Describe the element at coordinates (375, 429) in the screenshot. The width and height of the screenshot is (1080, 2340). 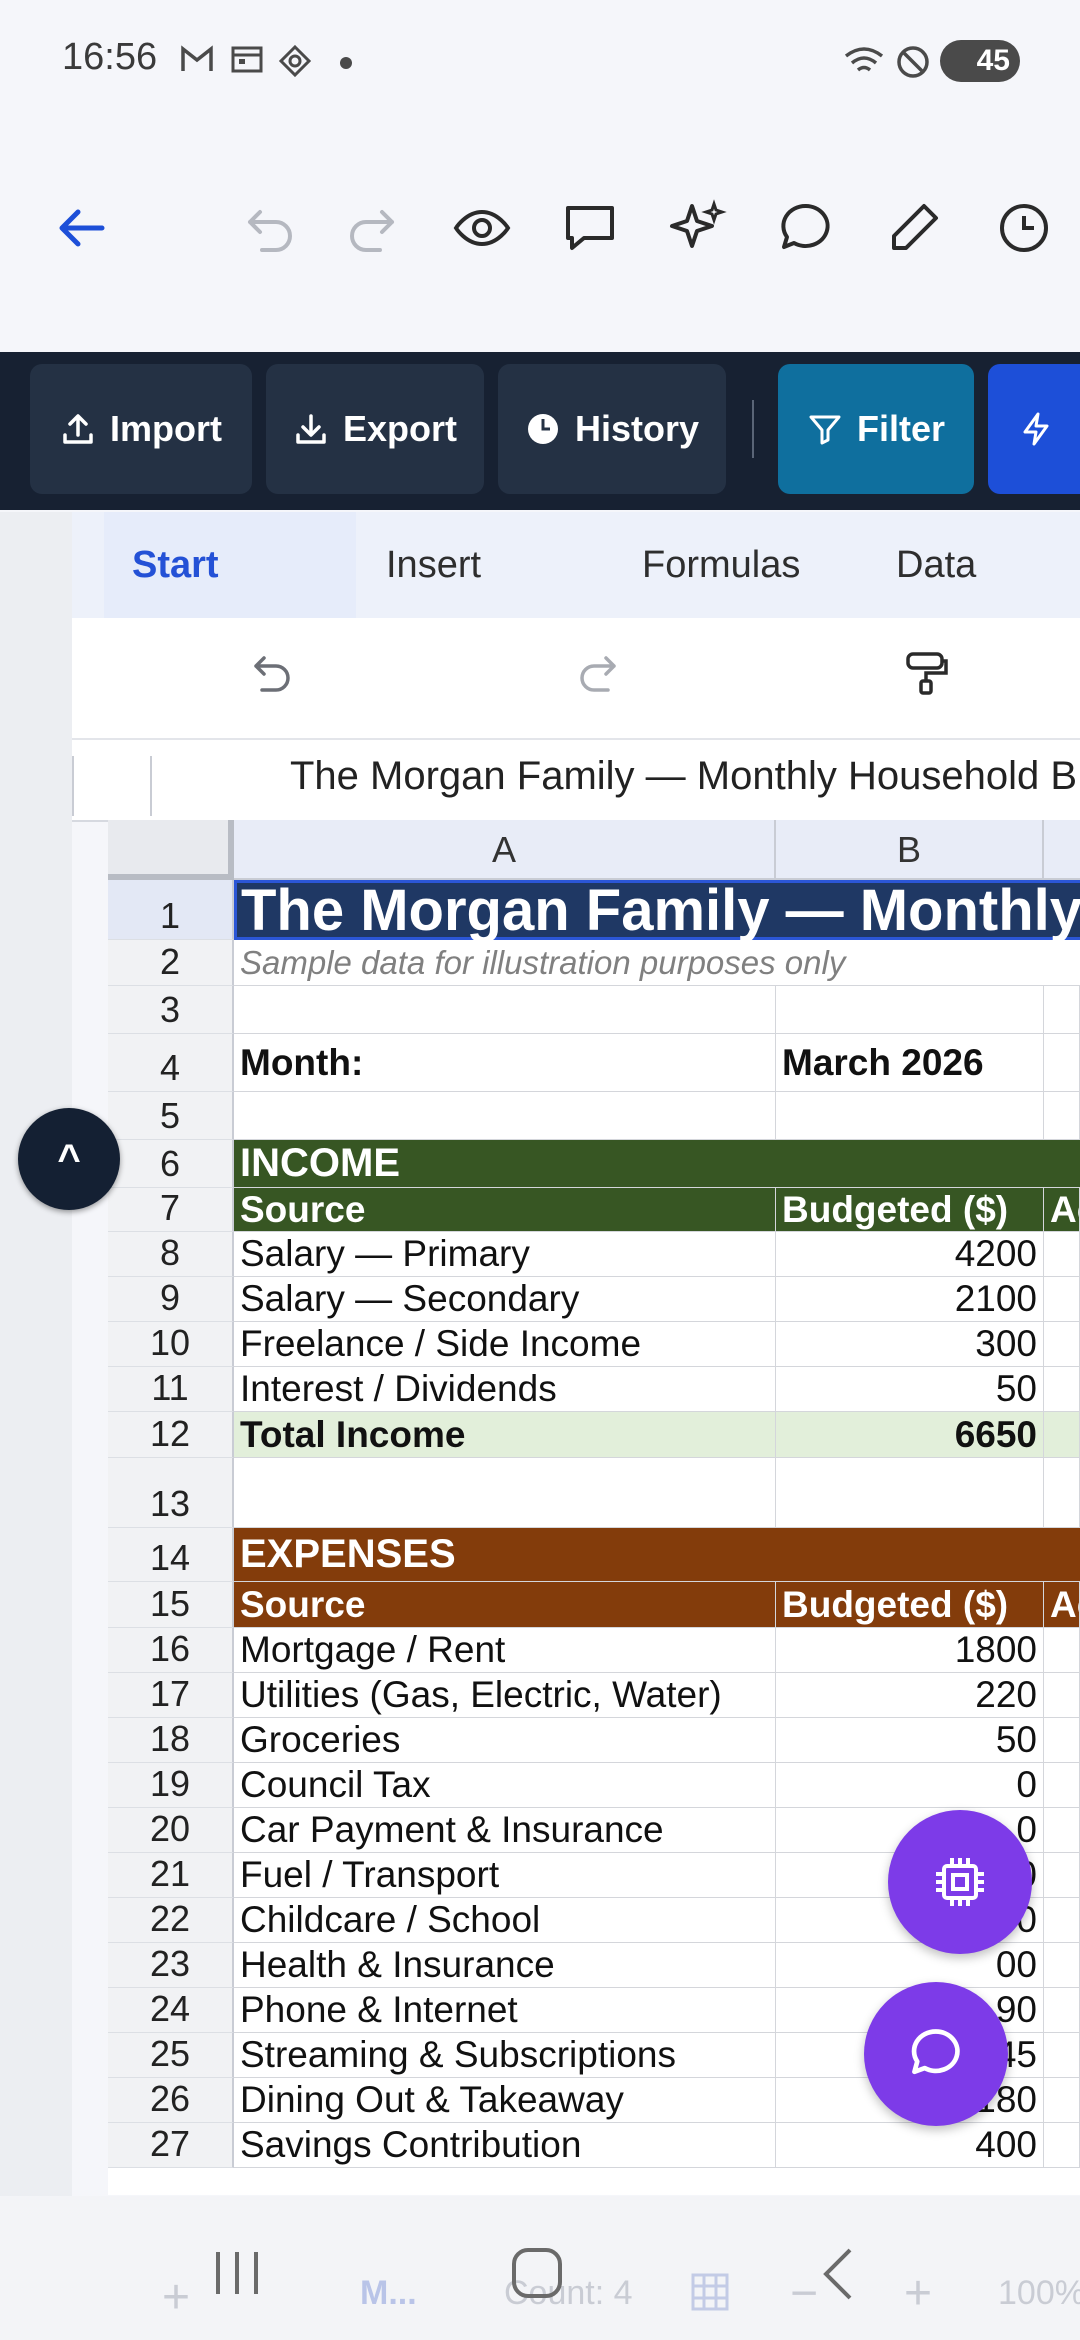
I see `export-button: Export` at that location.